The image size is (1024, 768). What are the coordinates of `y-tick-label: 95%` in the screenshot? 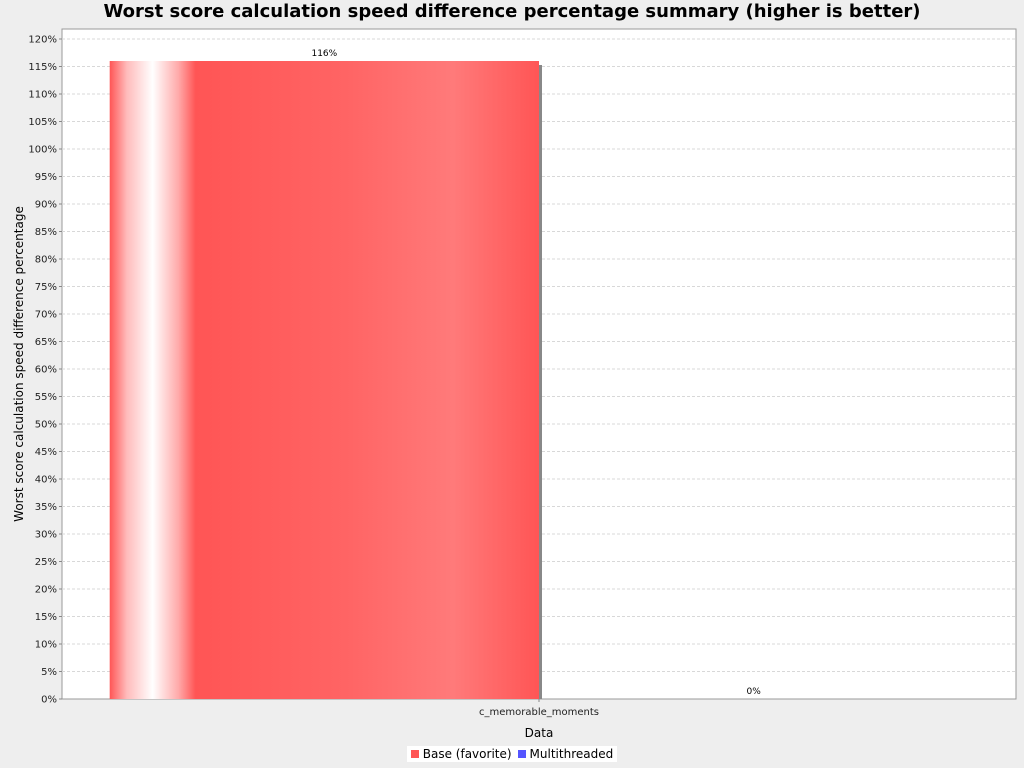 It's located at (46, 177).